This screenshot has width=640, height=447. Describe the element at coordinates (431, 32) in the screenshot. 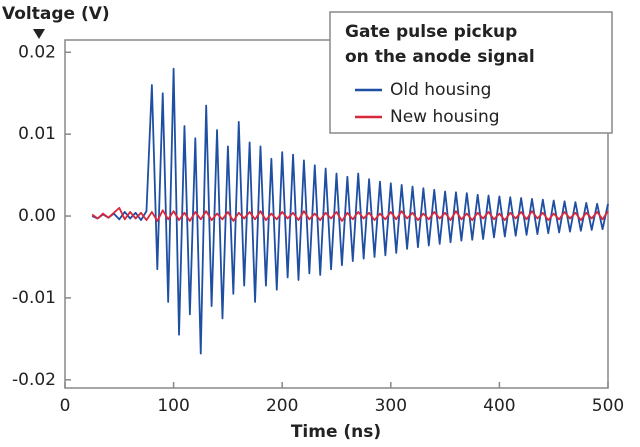

I see `legend-title: Gate pulse pickup` at that location.